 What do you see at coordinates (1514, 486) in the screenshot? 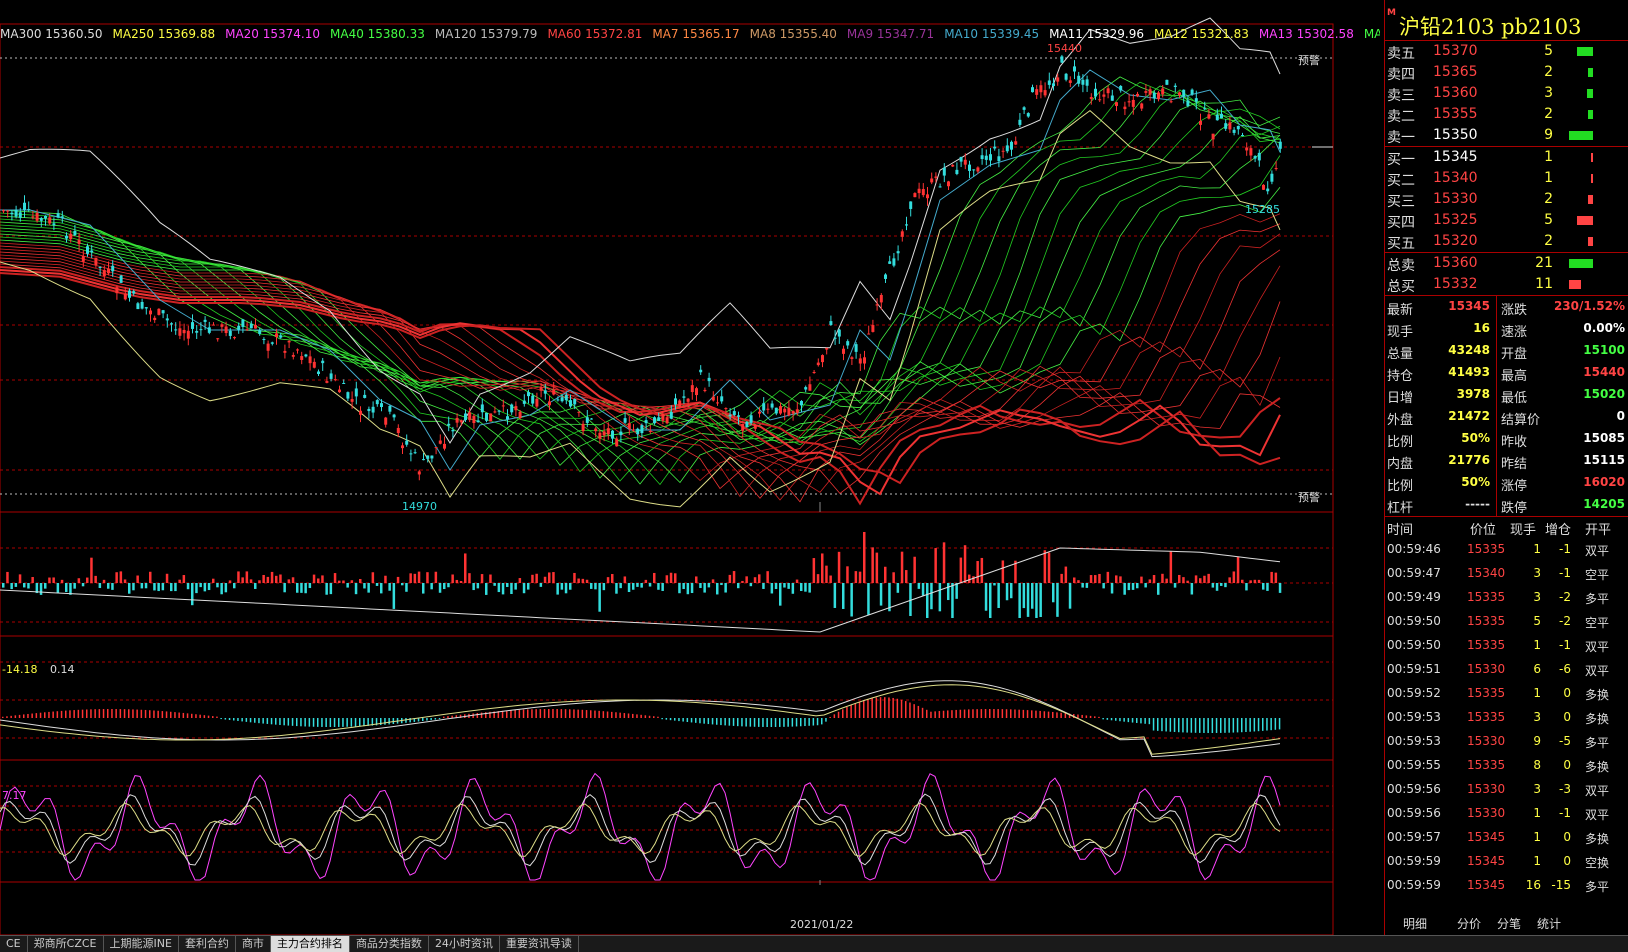
I see `stat-label: 涨停` at bounding box center [1514, 486].